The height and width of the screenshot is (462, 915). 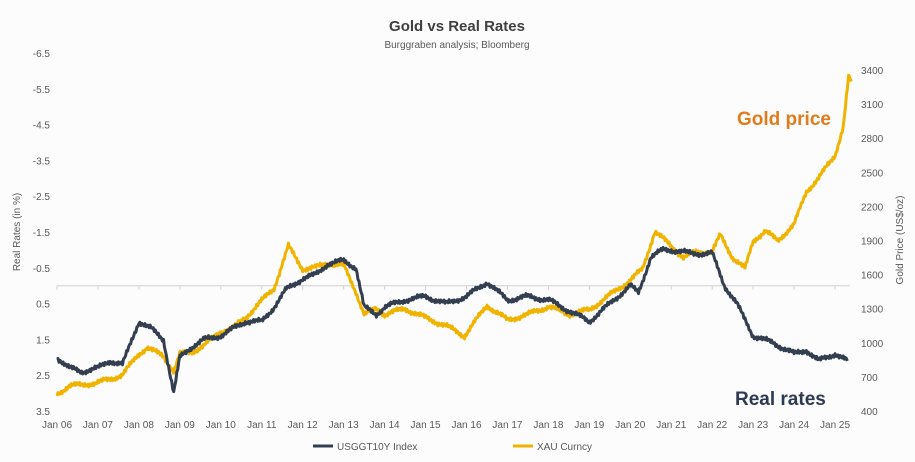 What do you see at coordinates (42, 269) in the screenshot?
I see `left-tick-label: -0.5` at bounding box center [42, 269].